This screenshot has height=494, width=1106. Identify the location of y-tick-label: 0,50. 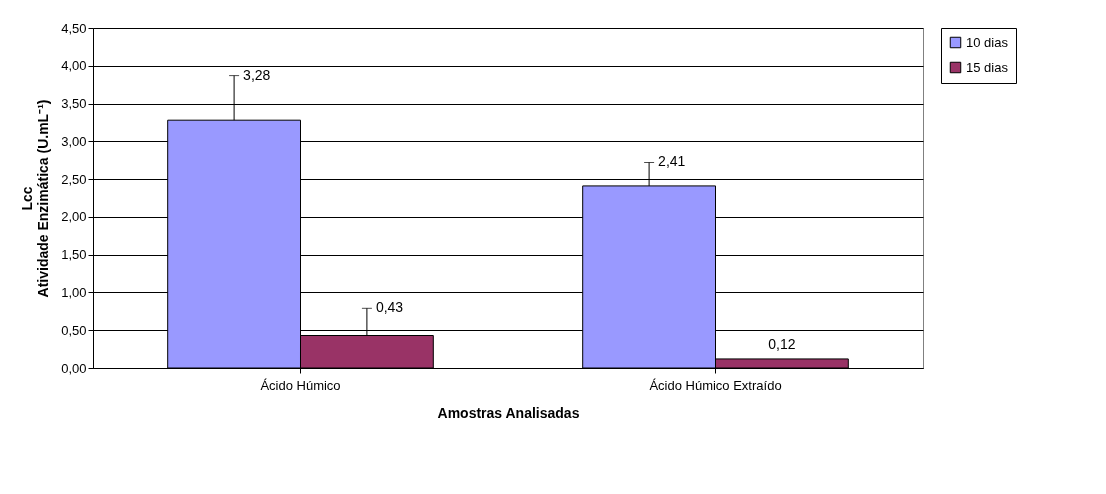
(74, 330).